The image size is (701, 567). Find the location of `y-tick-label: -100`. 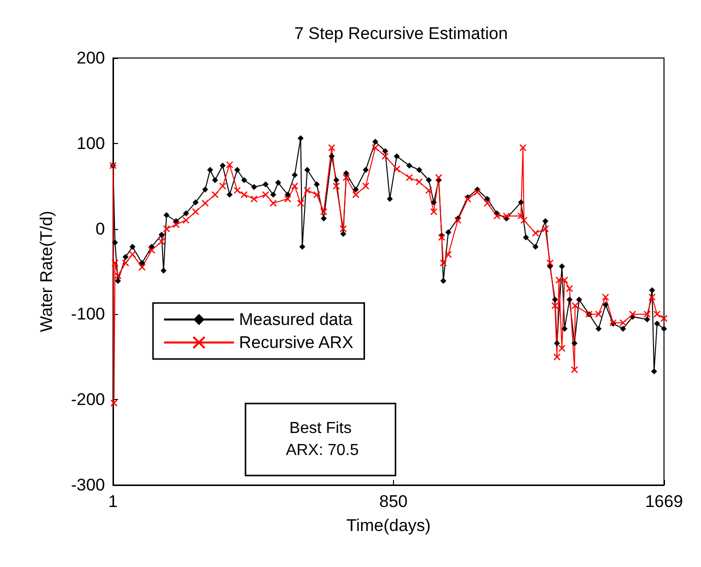

y-tick-label: -100 is located at coordinates (87, 314).